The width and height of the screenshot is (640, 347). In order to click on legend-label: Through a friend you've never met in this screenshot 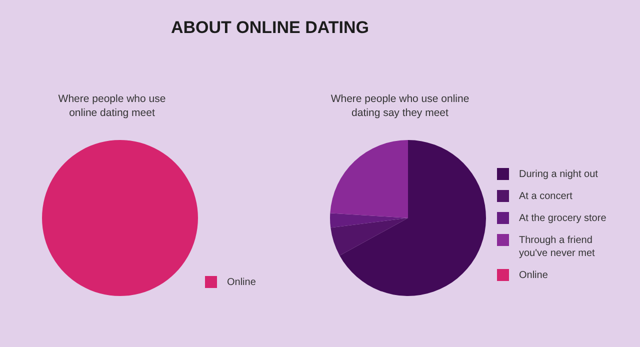, I will do `click(557, 247)`.